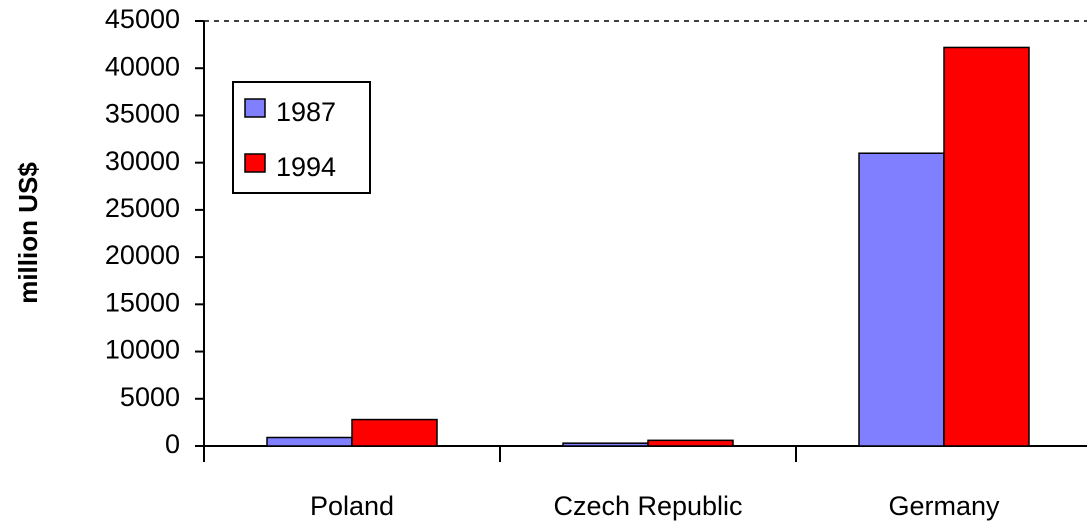 The width and height of the screenshot is (1087, 525). What do you see at coordinates (150, 397) in the screenshot?
I see `y-tick-label: 5000` at bounding box center [150, 397].